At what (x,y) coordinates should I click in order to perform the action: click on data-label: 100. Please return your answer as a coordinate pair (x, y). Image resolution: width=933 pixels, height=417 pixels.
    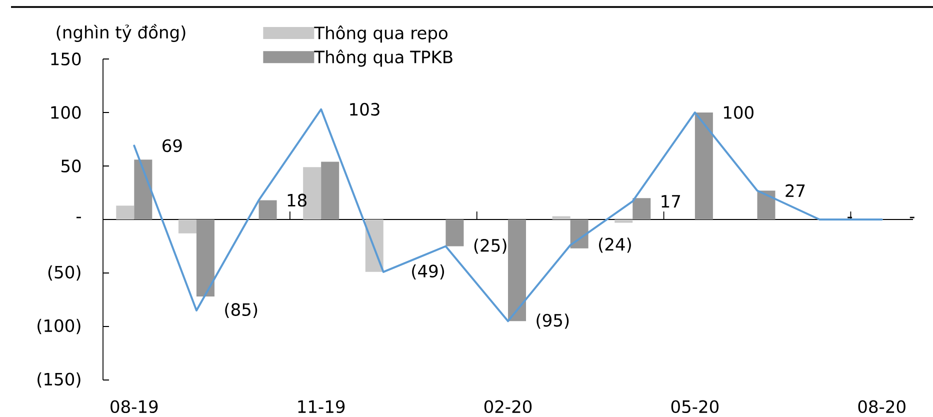
    Looking at the image, I should click on (739, 112).